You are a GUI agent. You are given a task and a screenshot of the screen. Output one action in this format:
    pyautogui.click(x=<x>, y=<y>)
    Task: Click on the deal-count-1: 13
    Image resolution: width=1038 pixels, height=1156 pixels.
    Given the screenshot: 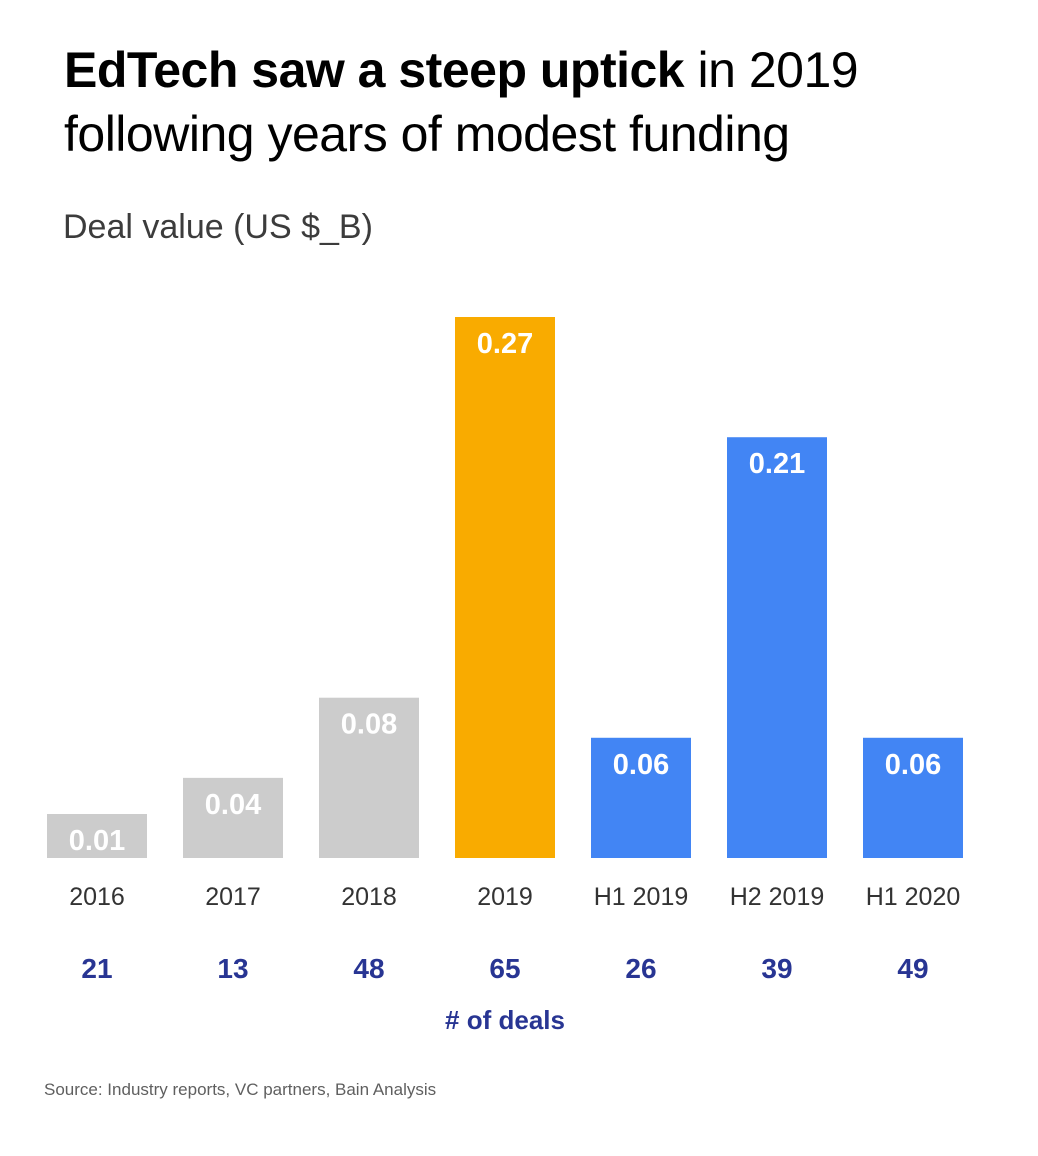 What is the action you would take?
    pyautogui.click(x=232, y=968)
    